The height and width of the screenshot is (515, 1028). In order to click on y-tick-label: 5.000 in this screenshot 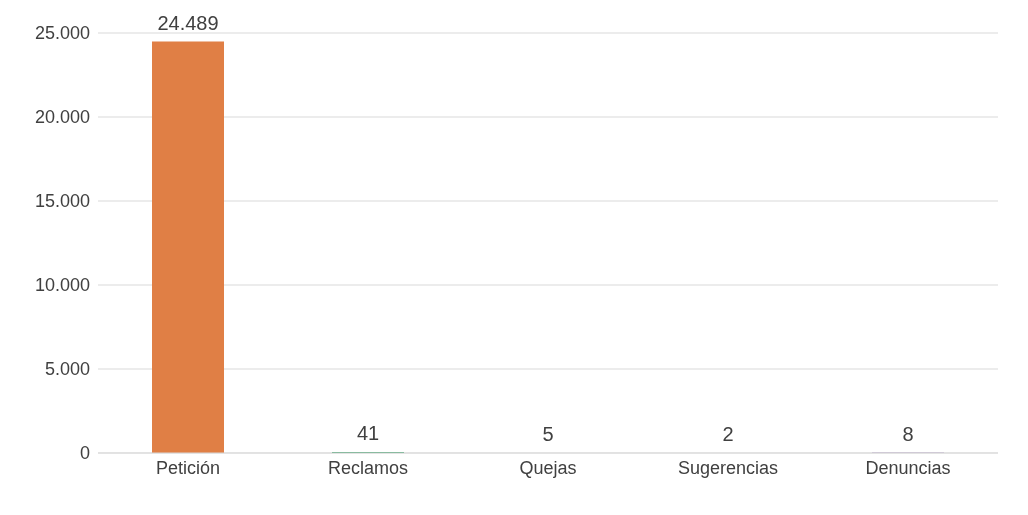, I will do `click(67, 369)`.